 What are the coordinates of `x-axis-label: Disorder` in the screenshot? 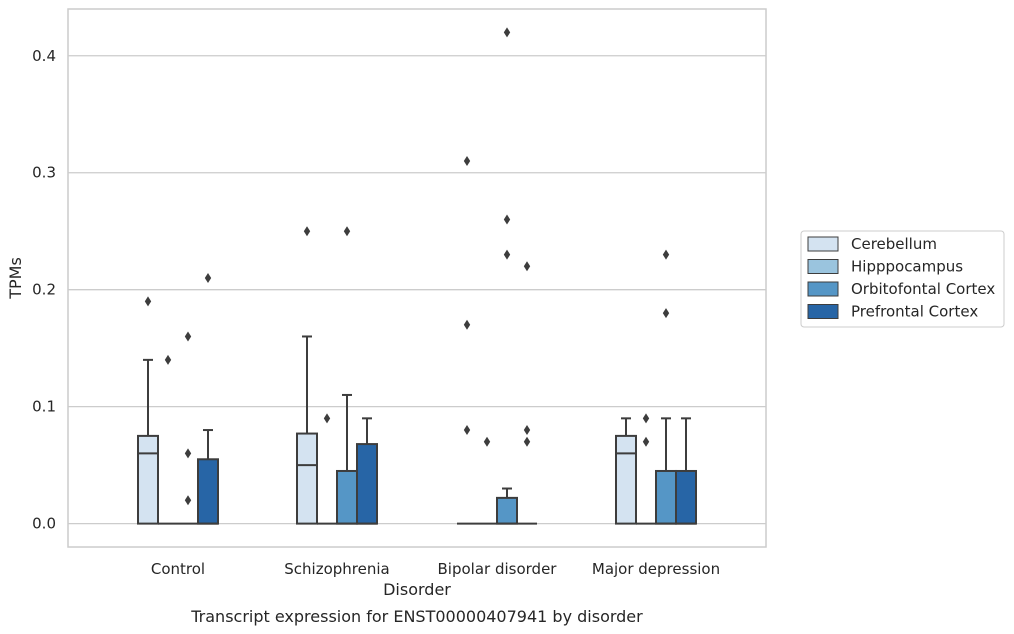 It's located at (417, 589).